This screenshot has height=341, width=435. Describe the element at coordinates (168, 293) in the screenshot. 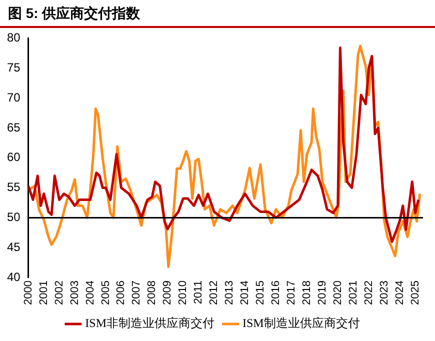

I see `x-tick-label: 2009` at that location.